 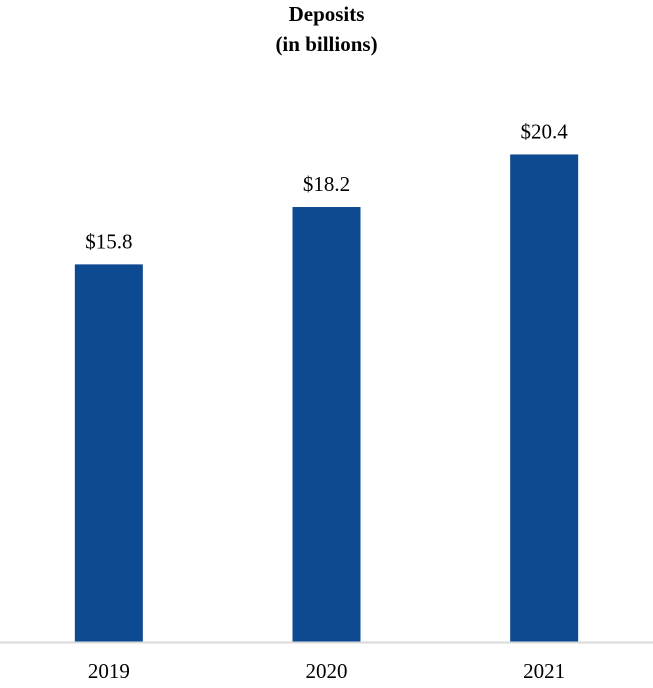 What do you see at coordinates (326, 44) in the screenshot?
I see `chart-subtitle: (in billions)` at bounding box center [326, 44].